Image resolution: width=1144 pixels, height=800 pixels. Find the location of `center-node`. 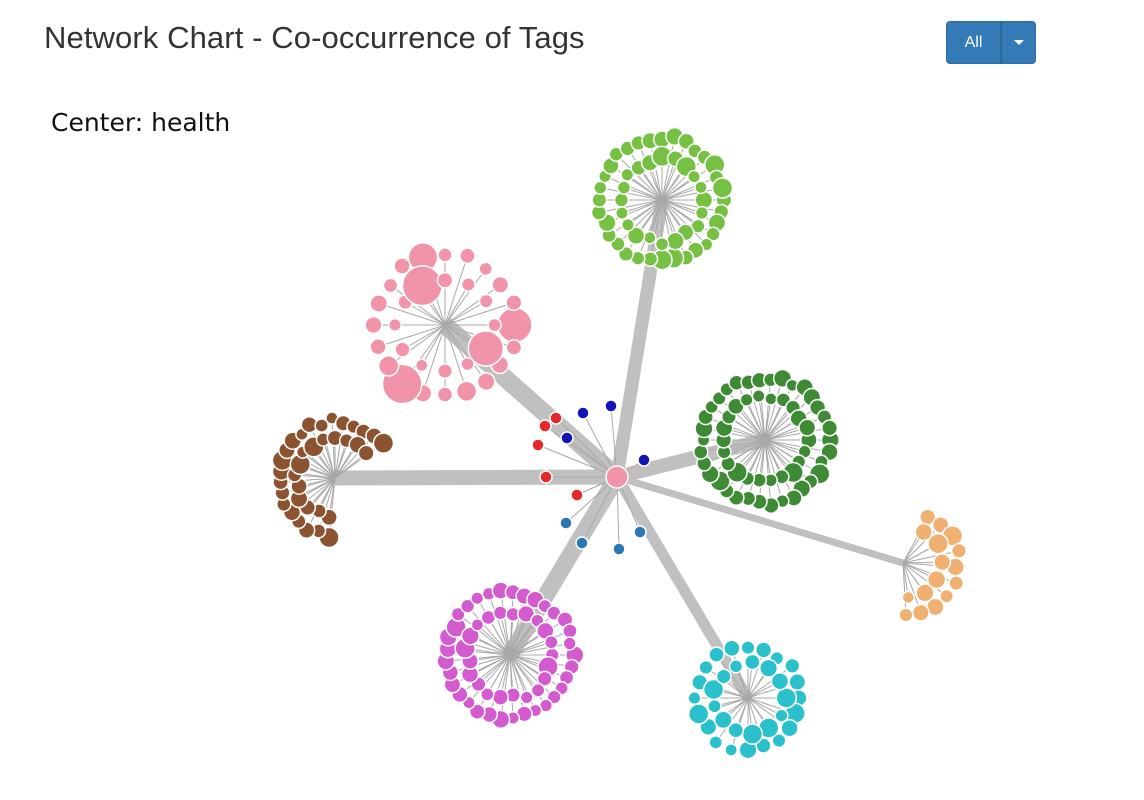

center-node is located at coordinates (617, 477).